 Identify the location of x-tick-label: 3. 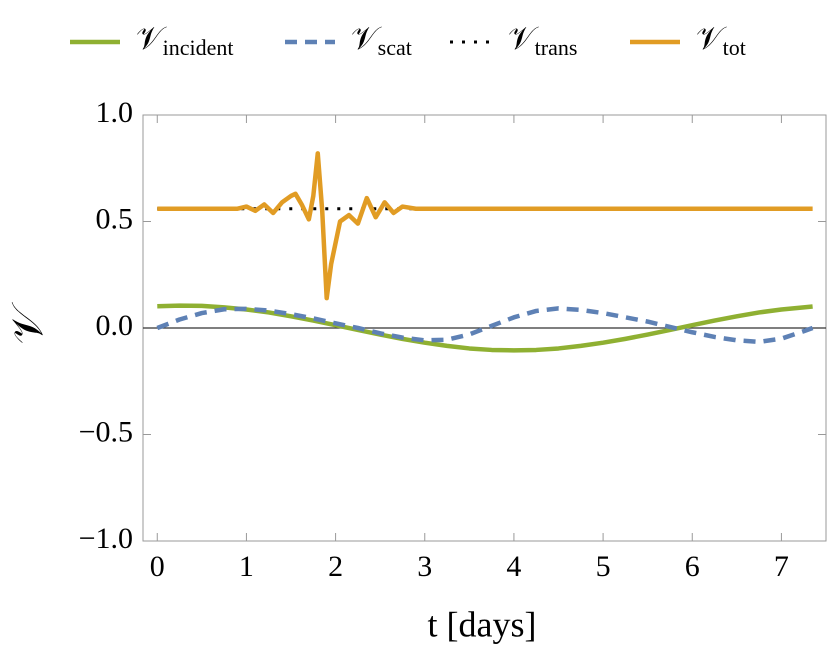
(424, 566).